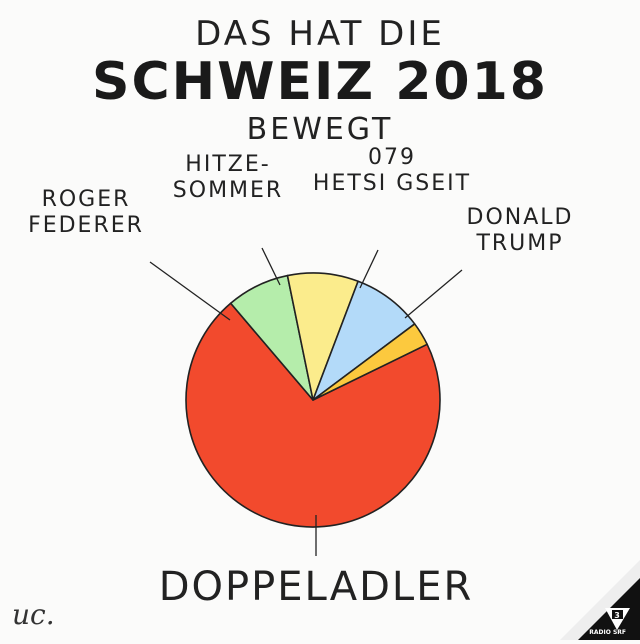 The width and height of the screenshot is (640, 644). Describe the element at coordinates (392, 170) in the screenshot. I see `slice-label: 079 HETSI GSEIT` at that location.